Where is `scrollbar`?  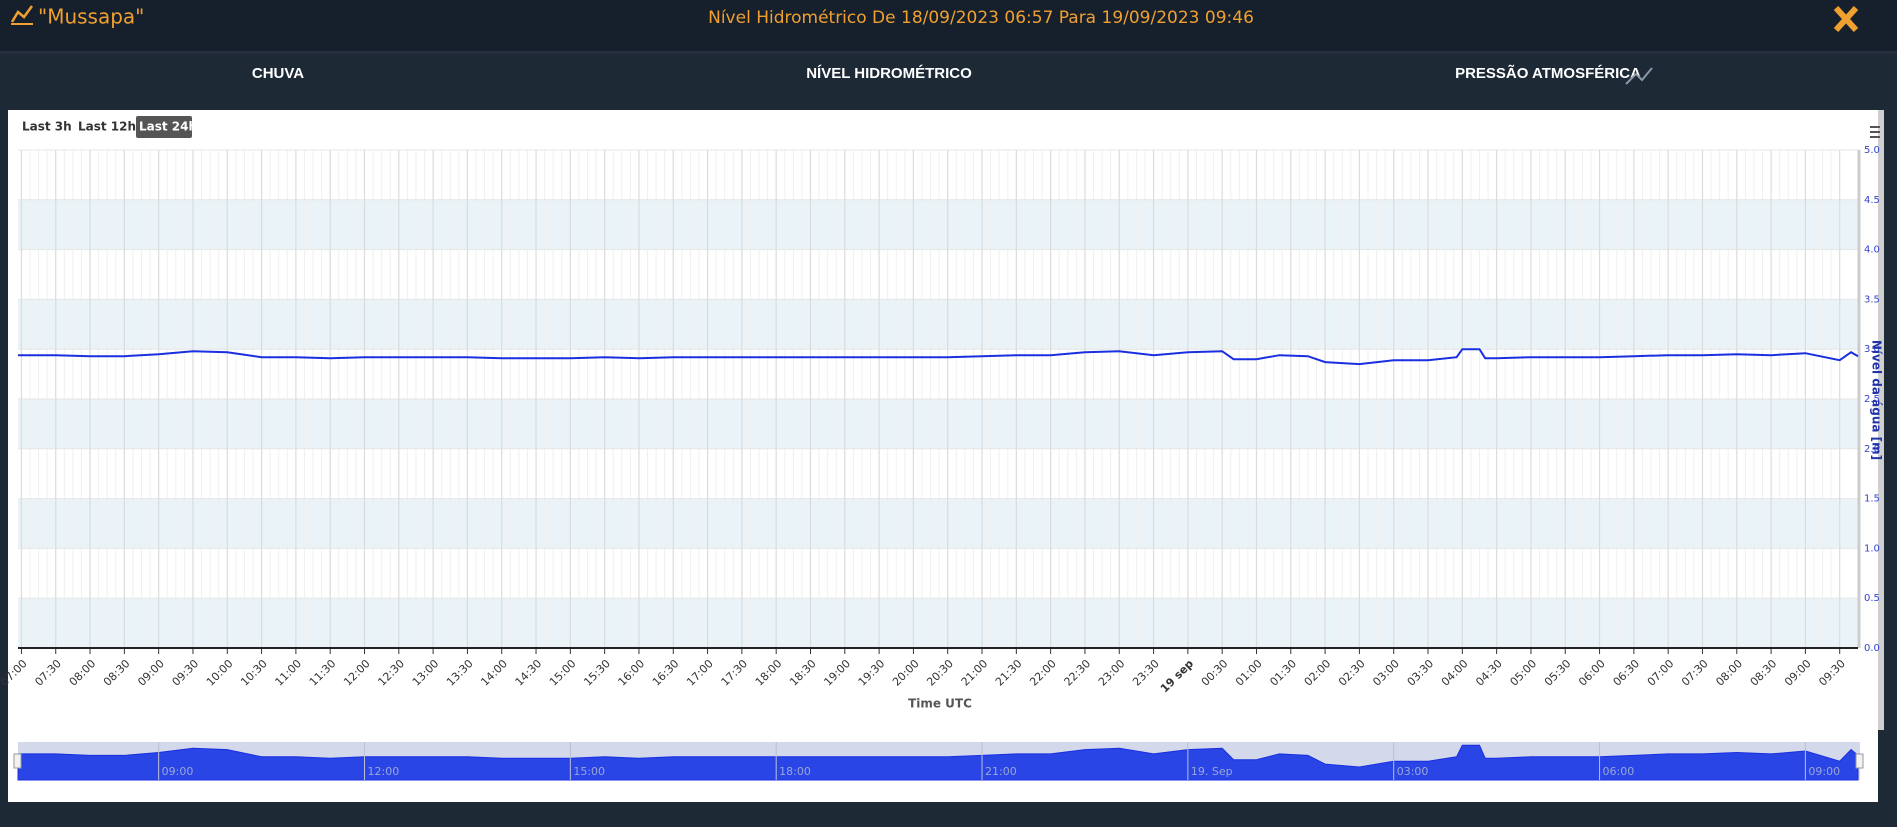
scrollbar is located at coordinates (1881, 420).